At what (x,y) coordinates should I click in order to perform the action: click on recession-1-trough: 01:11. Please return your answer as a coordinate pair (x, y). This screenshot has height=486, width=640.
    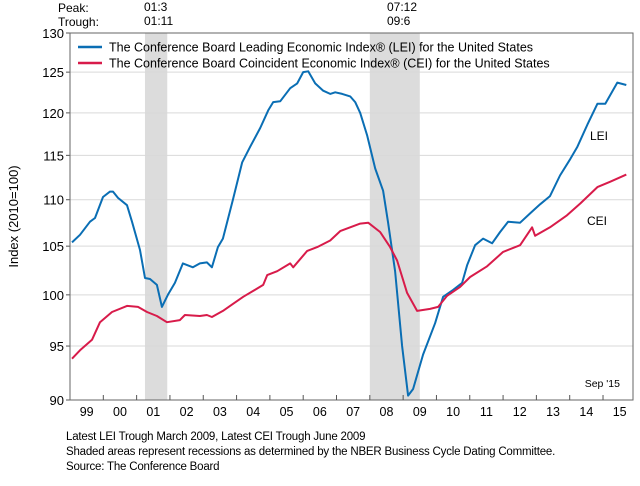
    Looking at the image, I should click on (159, 21).